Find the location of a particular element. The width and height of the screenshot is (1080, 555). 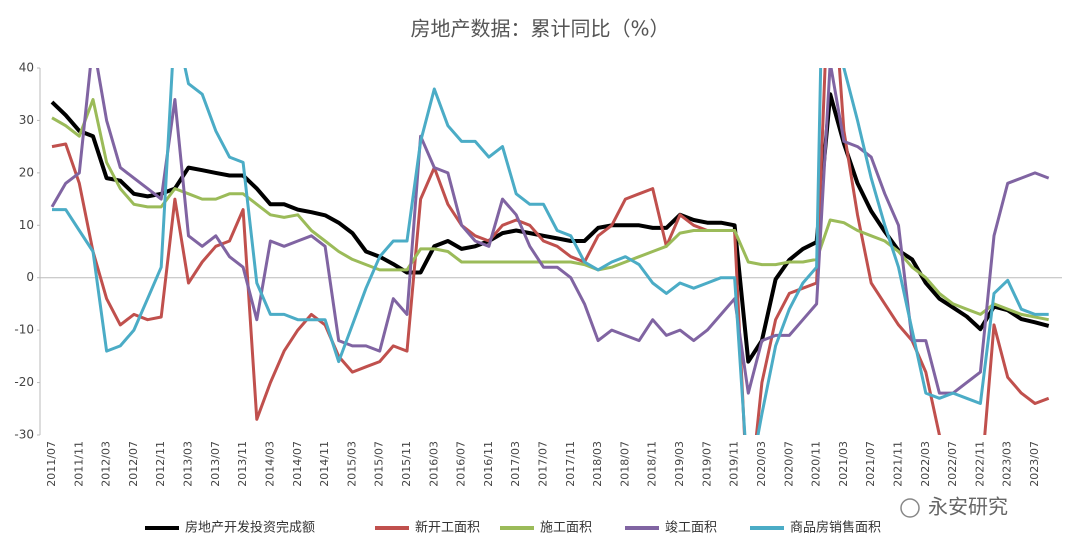

x-tick-label: 2020/07 is located at coordinates (788, 464).